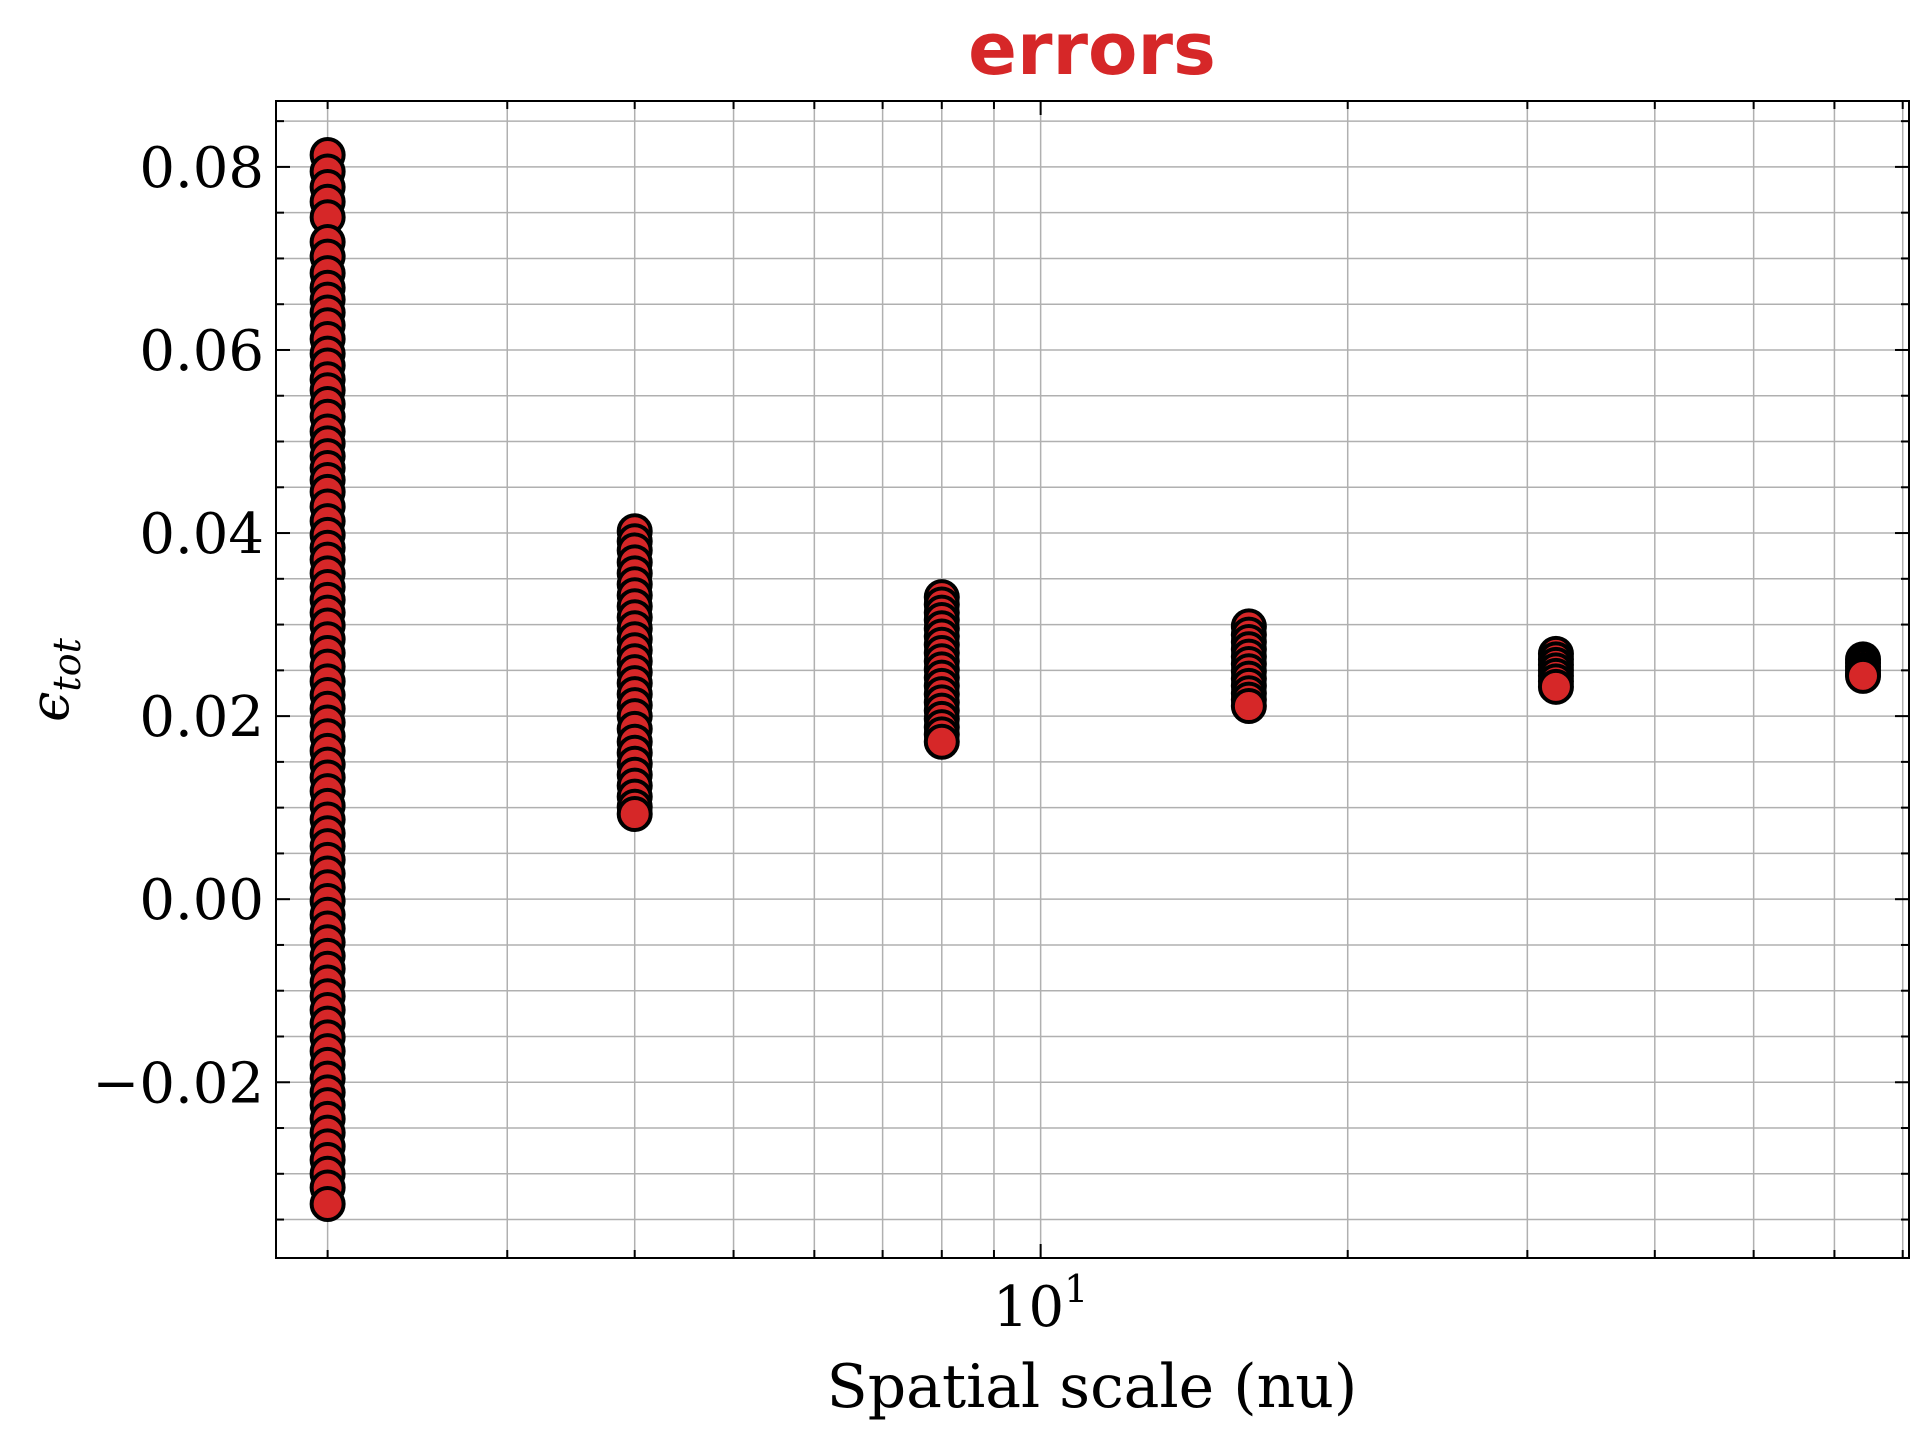 The image size is (1917, 1436). Describe the element at coordinates (1092, 1387) in the screenshot. I see `x-axis-label: Spatial scale (nu)` at that location.